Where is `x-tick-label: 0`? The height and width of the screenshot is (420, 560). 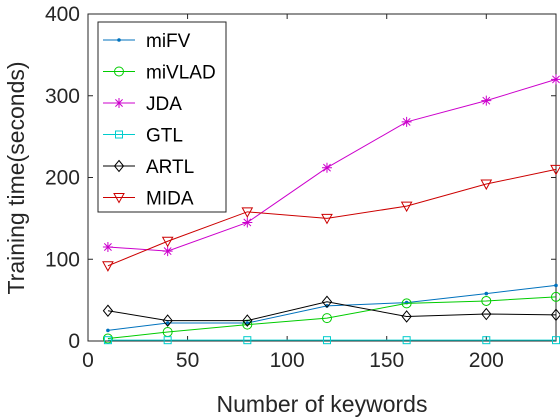
x-tick-label: 0 is located at coordinates (88, 360).